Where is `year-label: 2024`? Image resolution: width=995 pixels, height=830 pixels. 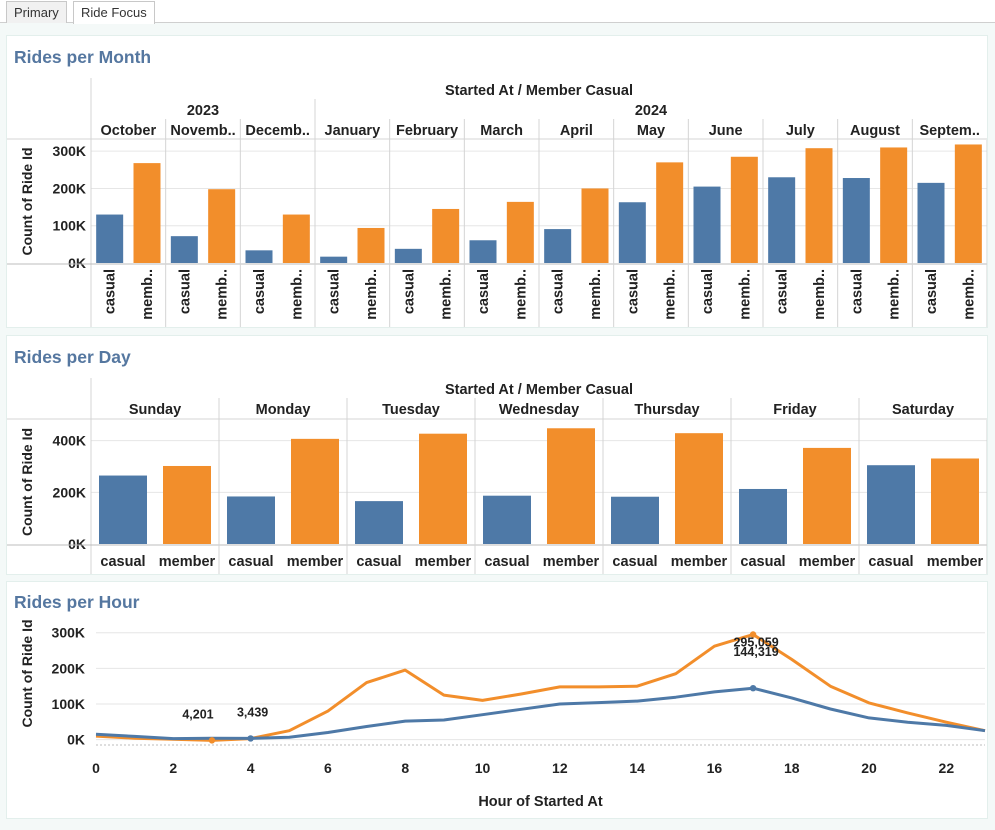 year-label: 2024 is located at coordinates (651, 111).